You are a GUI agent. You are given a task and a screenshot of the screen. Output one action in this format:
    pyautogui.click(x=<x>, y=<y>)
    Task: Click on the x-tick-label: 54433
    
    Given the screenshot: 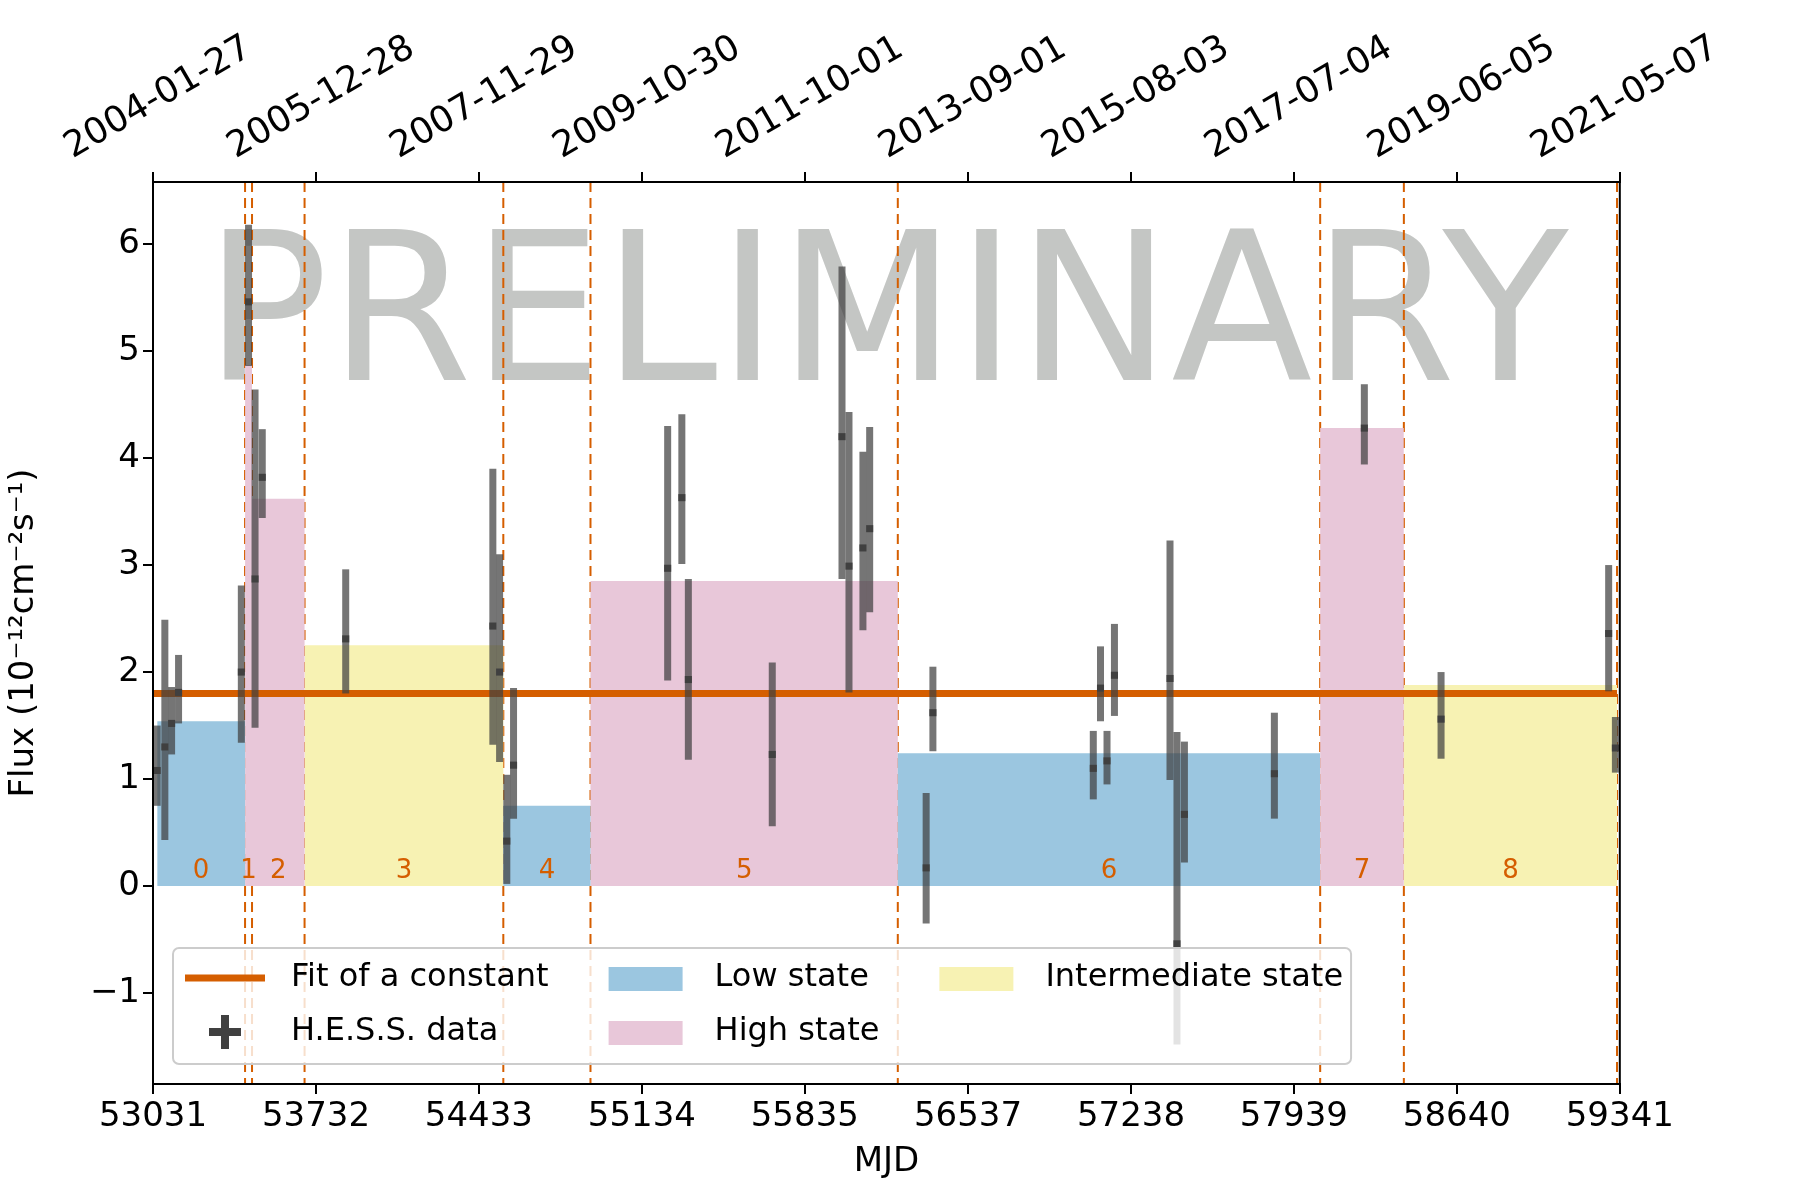 What is the action you would take?
    pyautogui.click(x=478, y=1114)
    